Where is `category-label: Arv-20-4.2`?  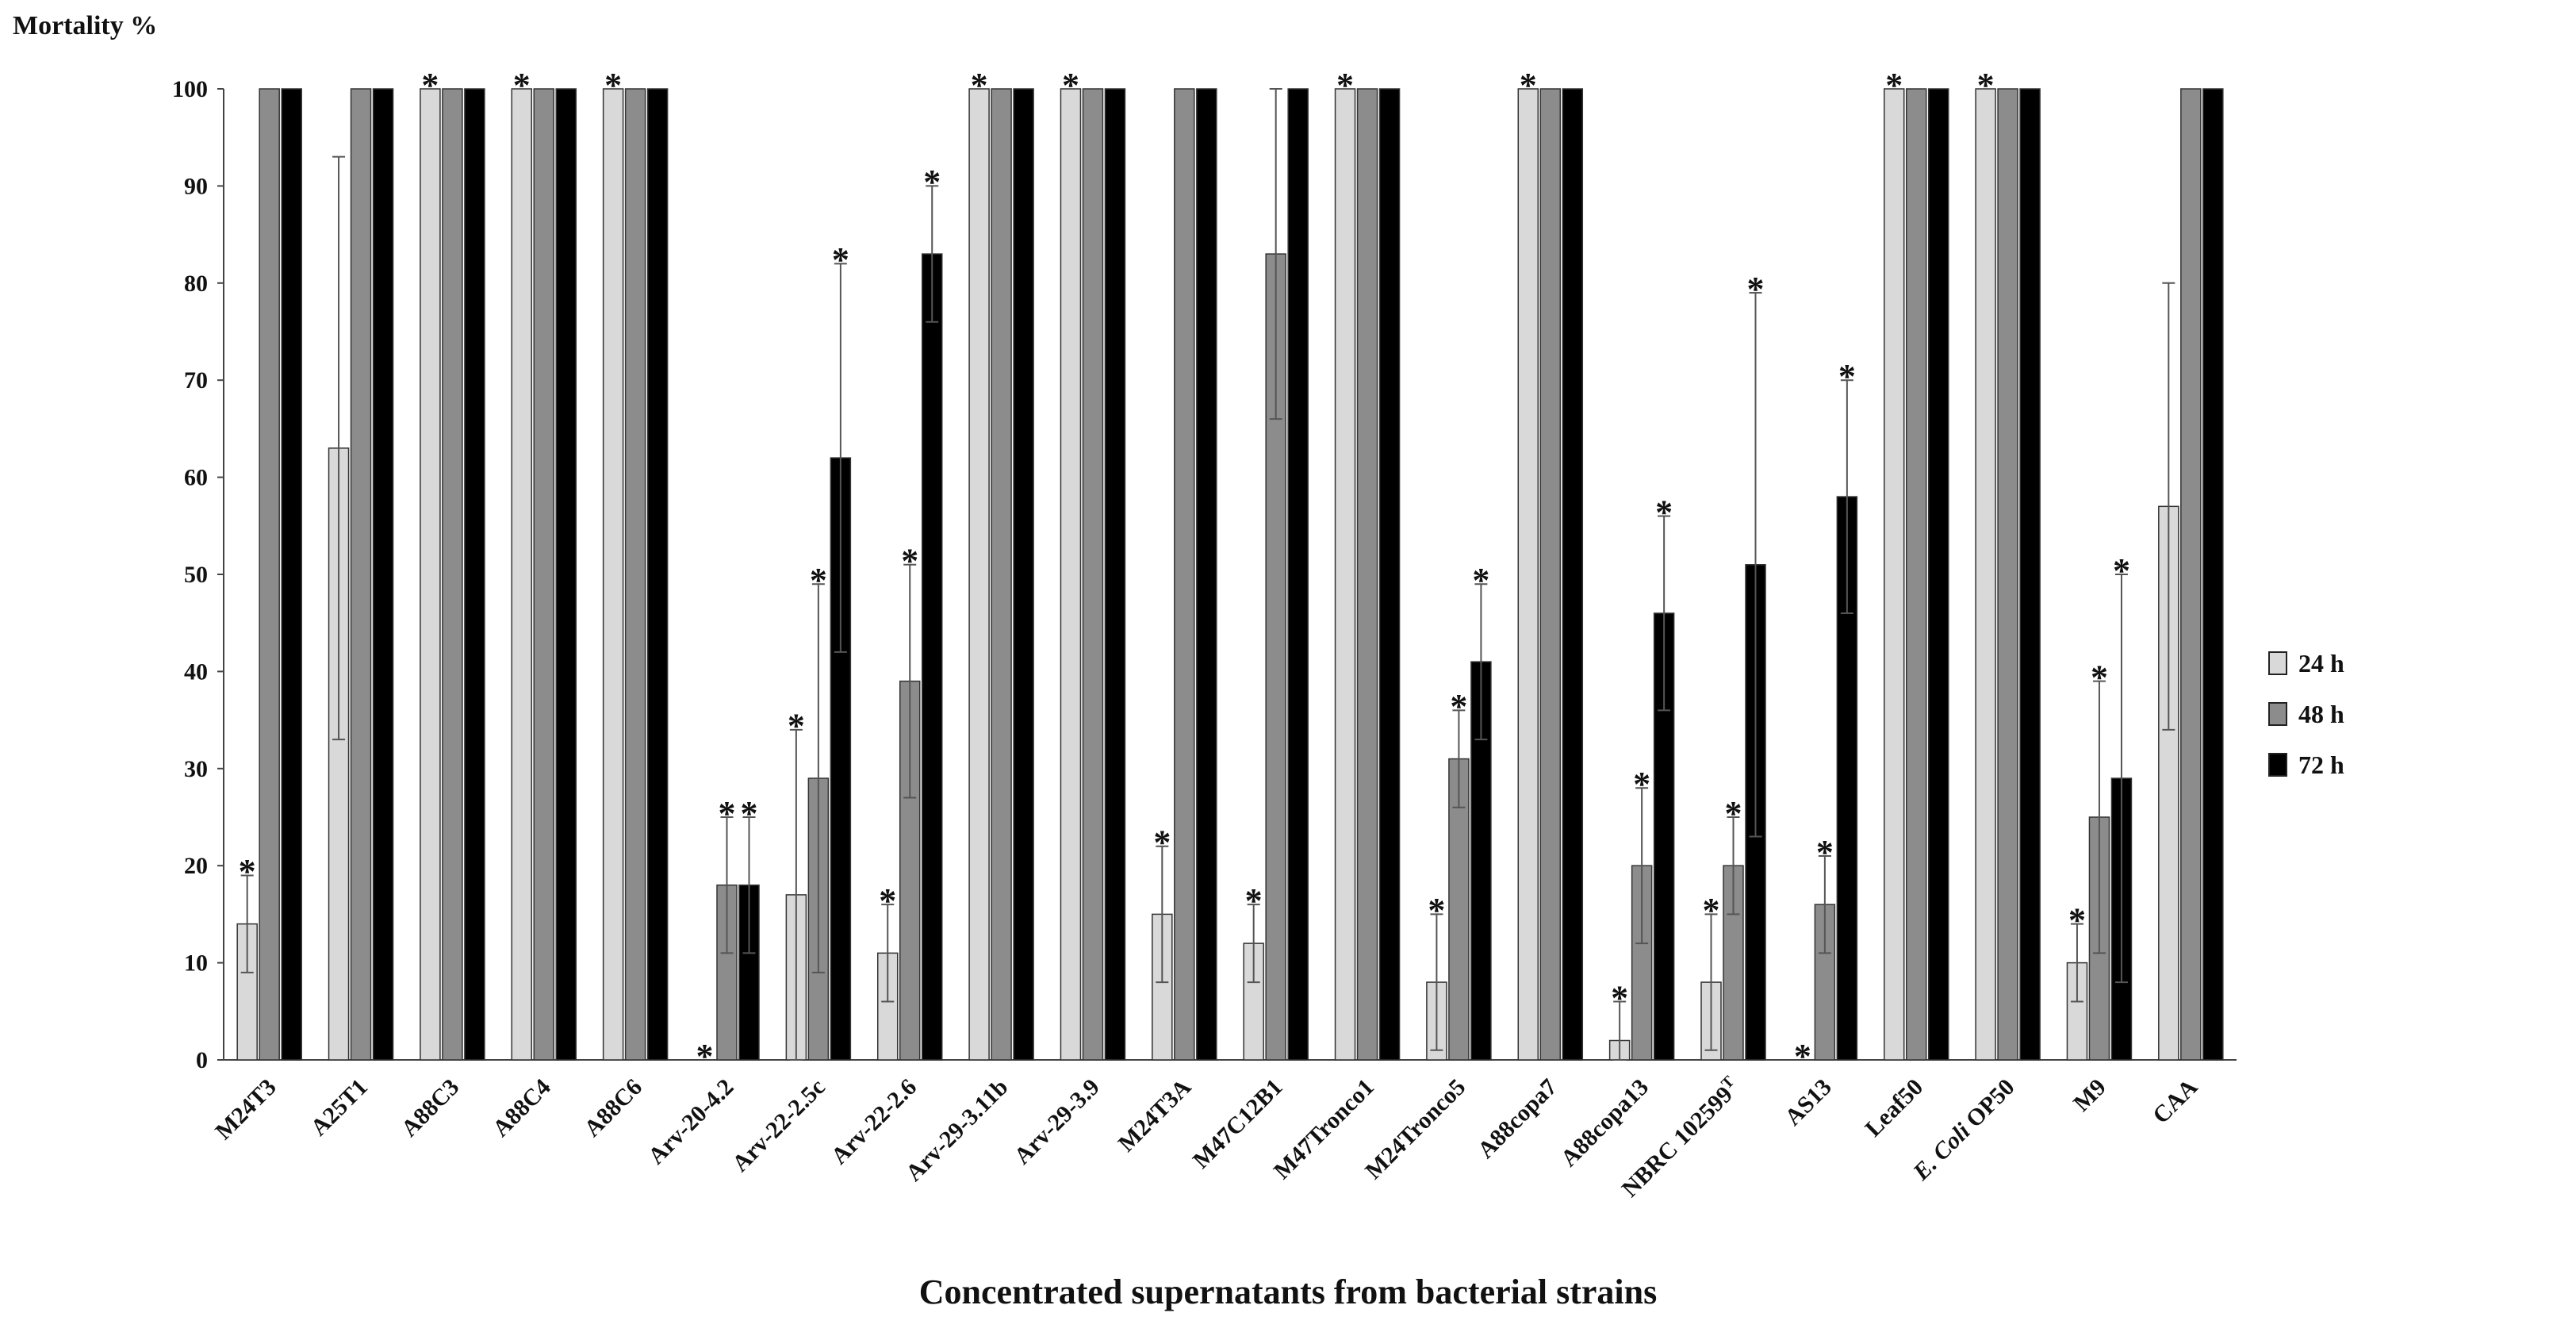
category-label: Arv-20-4.2 is located at coordinates (691, 1122).